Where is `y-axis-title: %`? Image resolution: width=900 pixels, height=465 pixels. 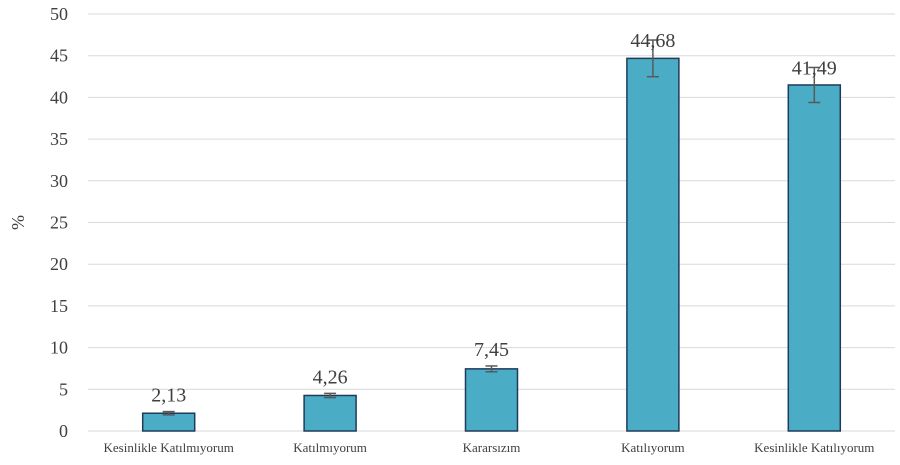 y-axis-title: % is located at coordinates (18, 222).